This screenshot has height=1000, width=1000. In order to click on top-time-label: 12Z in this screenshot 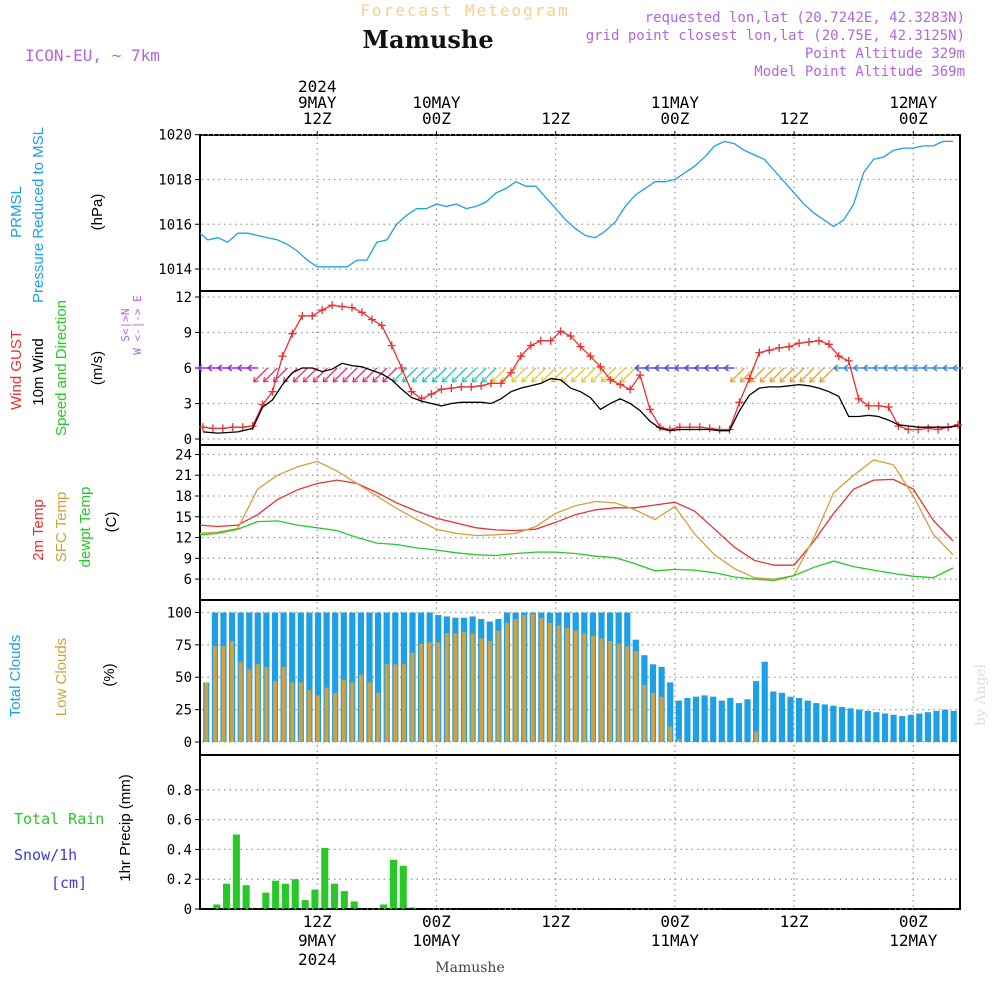, I will do `click(317, 118)`.